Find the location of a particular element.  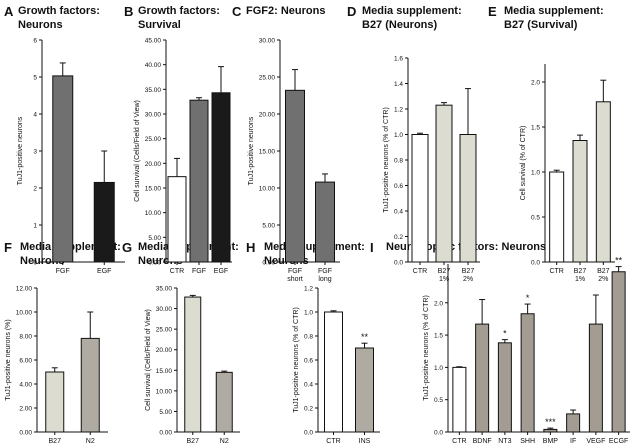

panel-title: B27 (Neurons) is located at coordinates (400, 25).